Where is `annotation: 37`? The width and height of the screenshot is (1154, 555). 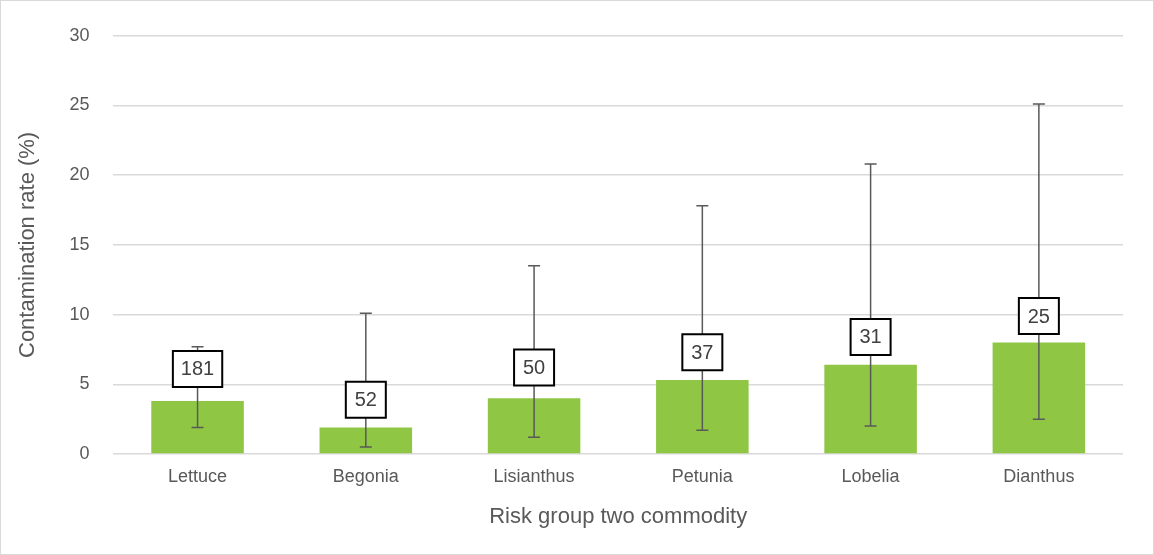 annotation: 37 is located at coordinates (702, 351).